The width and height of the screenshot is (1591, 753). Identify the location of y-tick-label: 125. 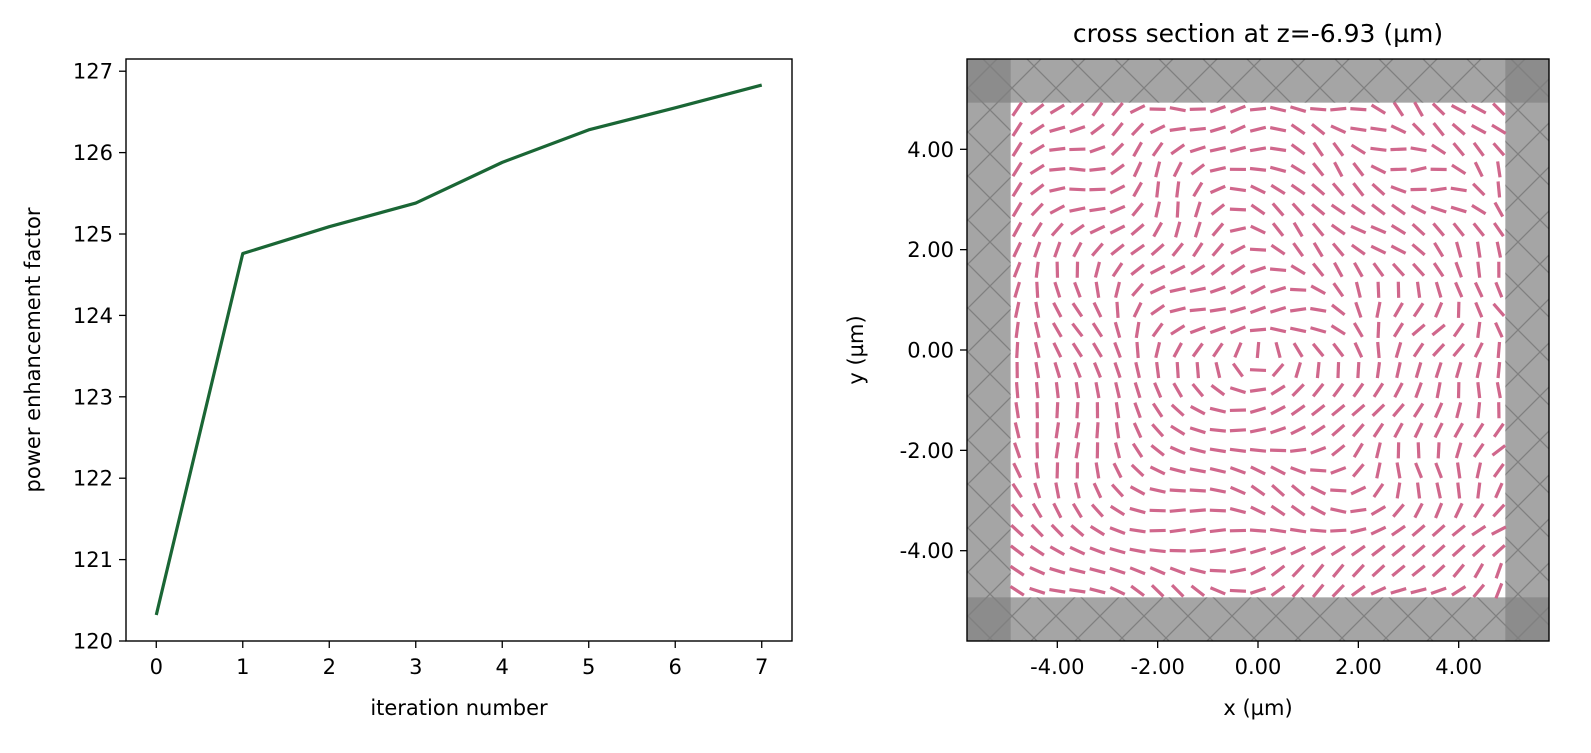
(93, 235).